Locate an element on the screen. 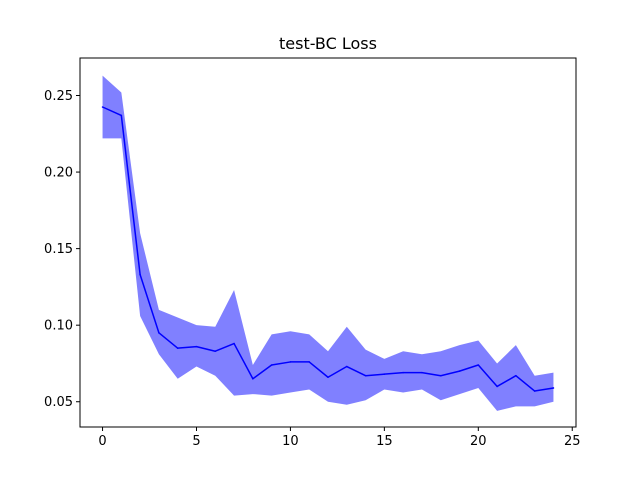 Image resolution: width=640 pixels, height=480 pixels. x-tick-label: 20 is located at coordinates (478, 441).